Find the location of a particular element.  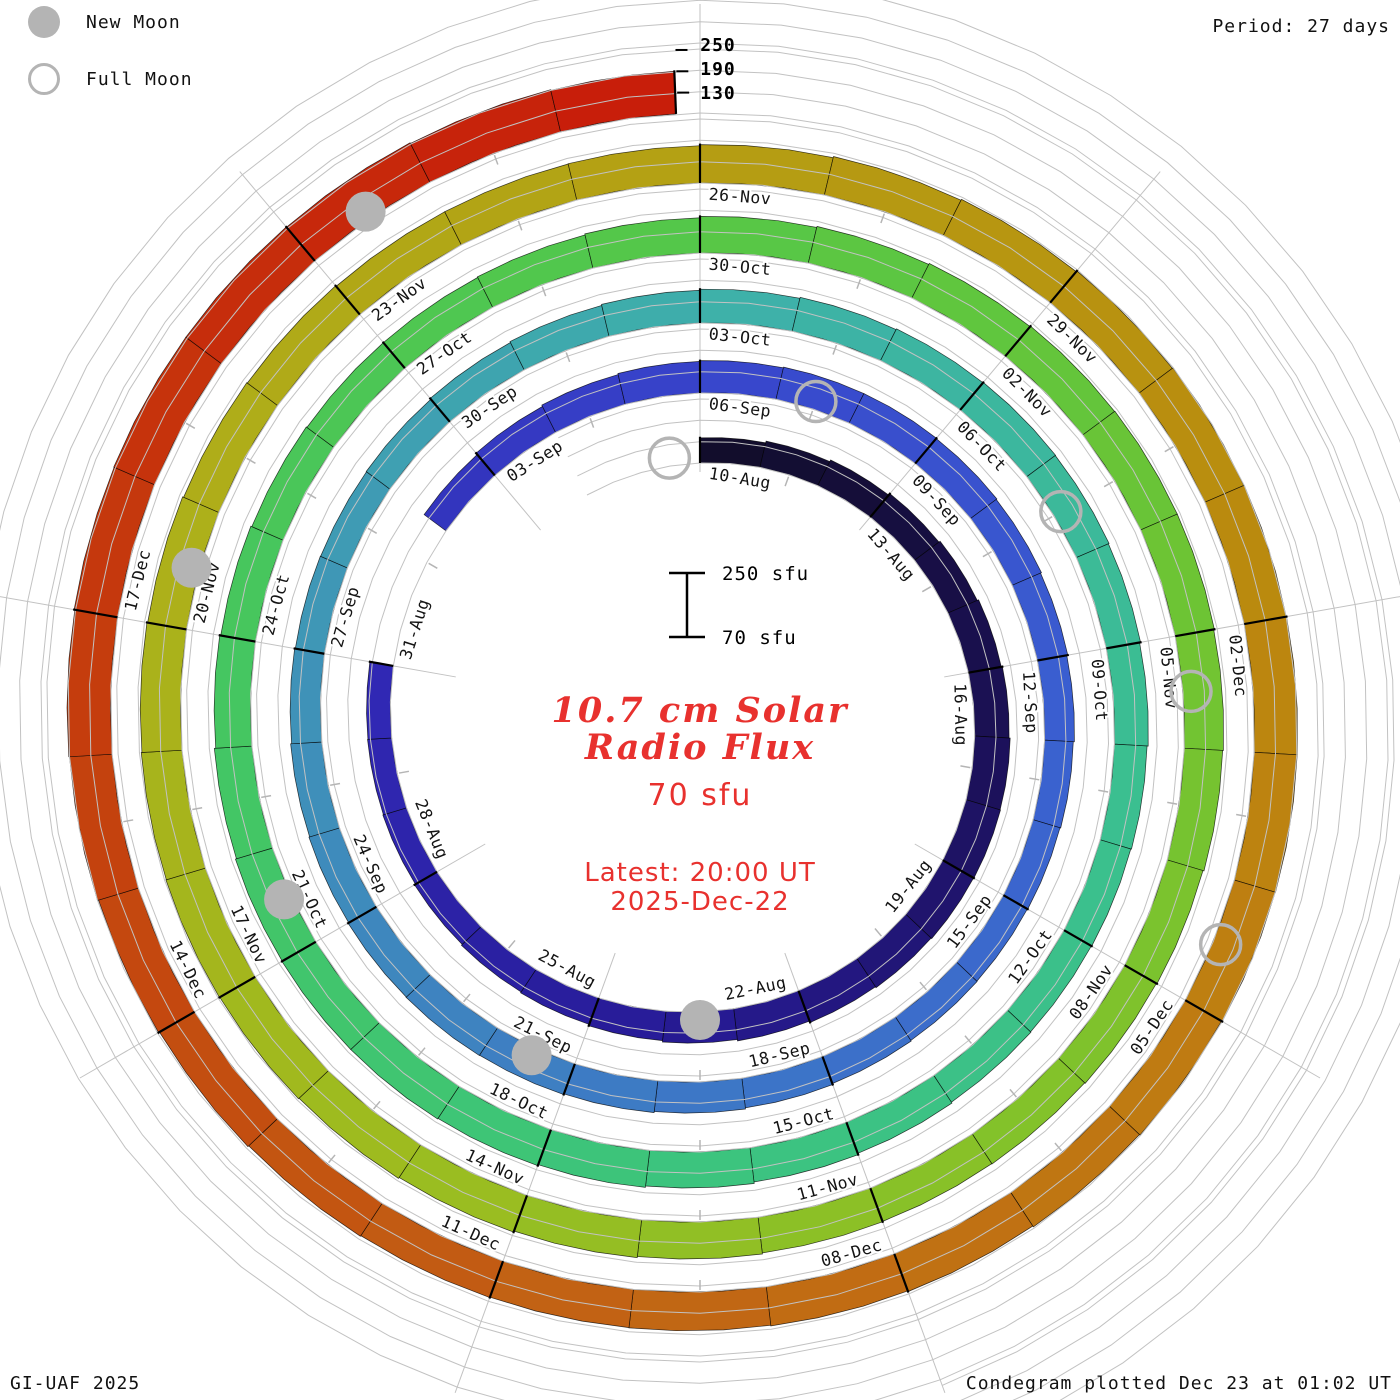

full-moon-label: Full Moon is located at coordinates (139, 79).